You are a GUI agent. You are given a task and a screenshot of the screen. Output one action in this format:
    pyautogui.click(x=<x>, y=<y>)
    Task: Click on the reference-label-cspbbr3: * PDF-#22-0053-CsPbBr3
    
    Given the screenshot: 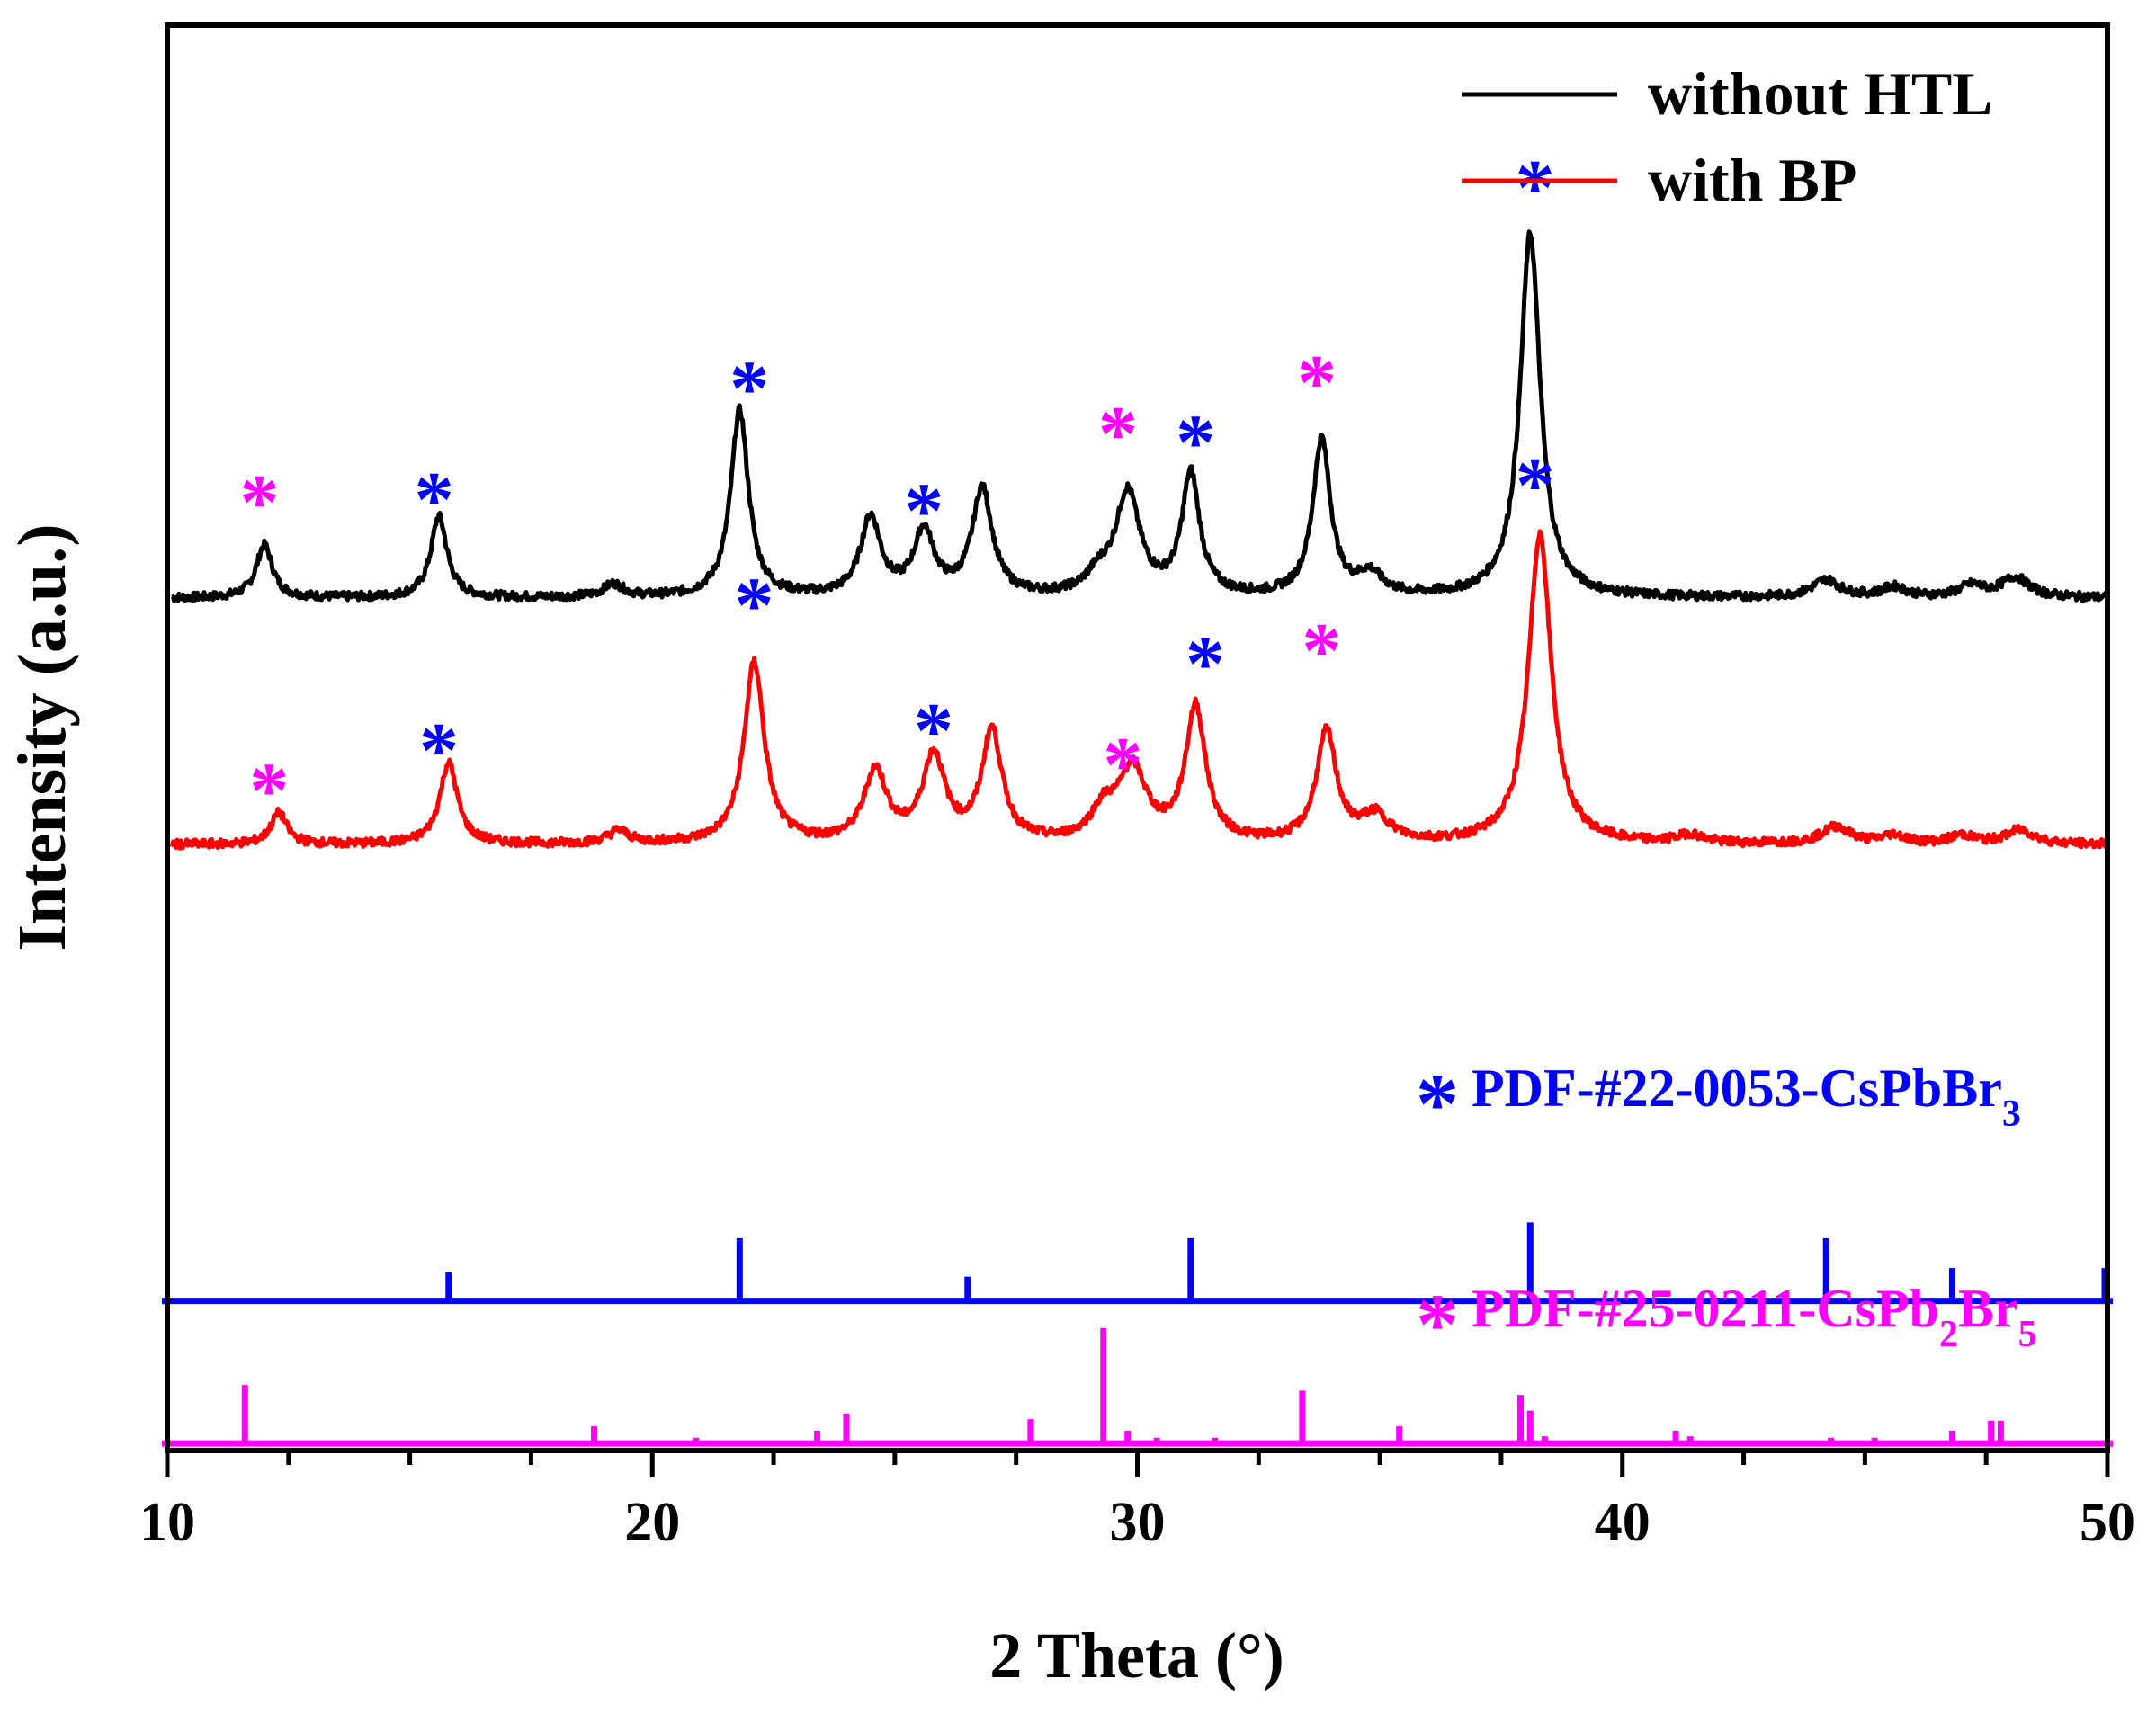 What is the action you would take?
    pyautogui.click(x=1718, y=1104)
    